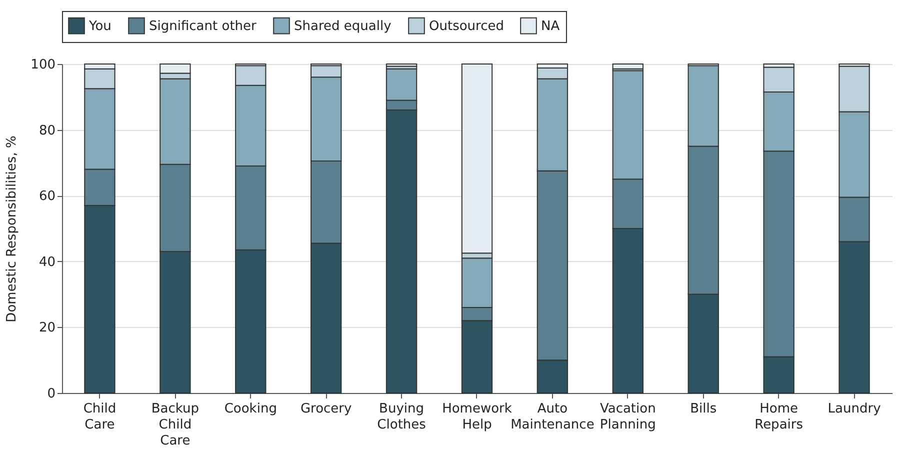 The height and width of the screenshot is (469, 908). I want to click on x-tick-label: Vacation Planning, so click(628, 417).